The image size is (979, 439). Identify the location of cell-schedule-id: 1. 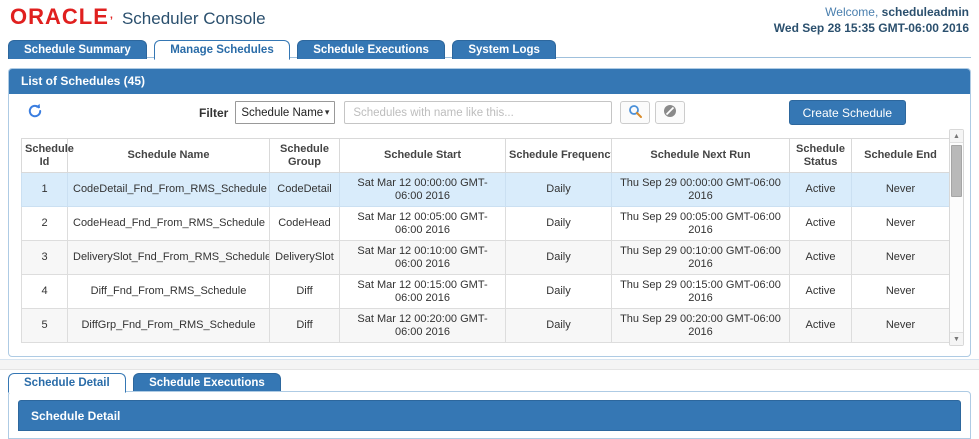
(44, 189).